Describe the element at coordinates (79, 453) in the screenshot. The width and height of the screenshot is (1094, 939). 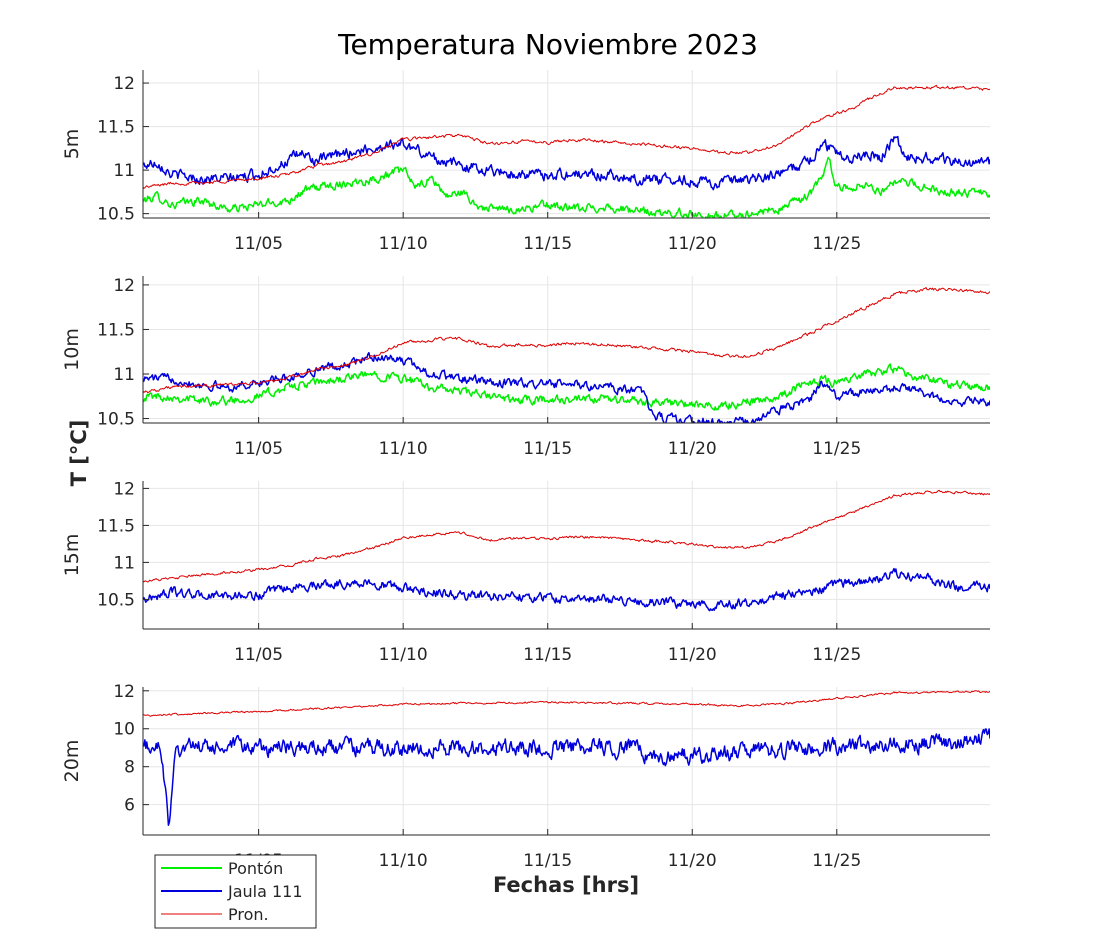
I see `common-y-axis-label: T [°C]` at that location.